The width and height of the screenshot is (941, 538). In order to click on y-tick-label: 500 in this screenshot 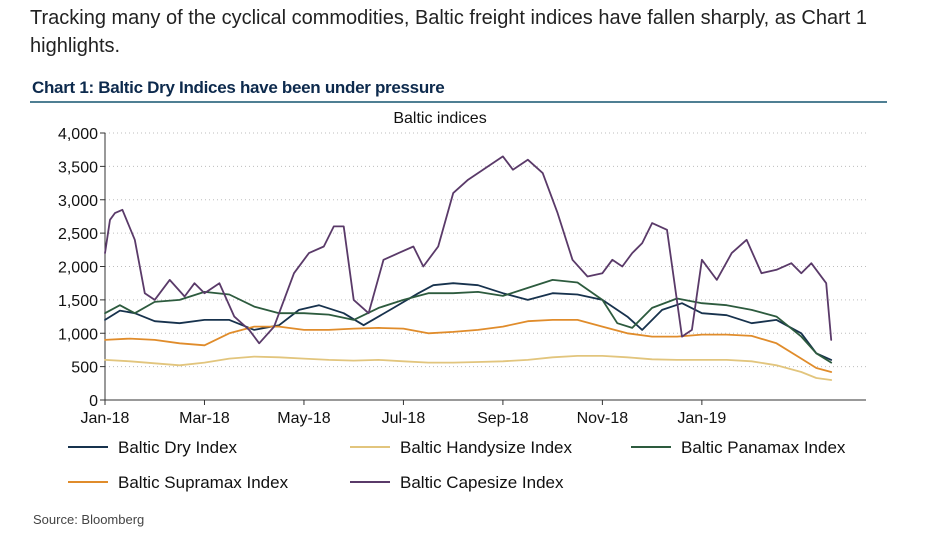, I will do `click(84, 368)`.